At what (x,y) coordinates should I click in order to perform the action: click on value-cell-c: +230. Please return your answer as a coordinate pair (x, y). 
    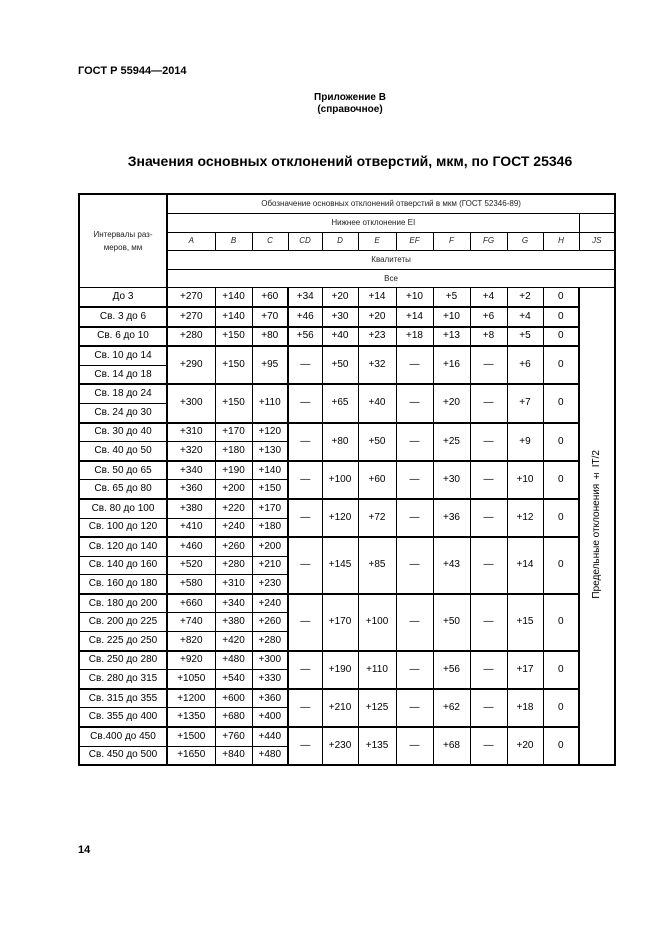
    Looking at the image, I should click on (270, 584).